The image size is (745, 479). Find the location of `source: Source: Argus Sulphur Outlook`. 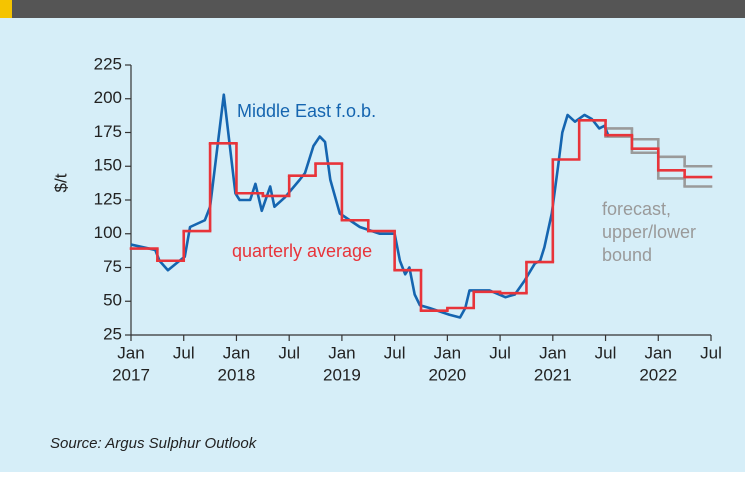

source: Source: Argus Sulphur Outlook is located at coordinates (154, 443).